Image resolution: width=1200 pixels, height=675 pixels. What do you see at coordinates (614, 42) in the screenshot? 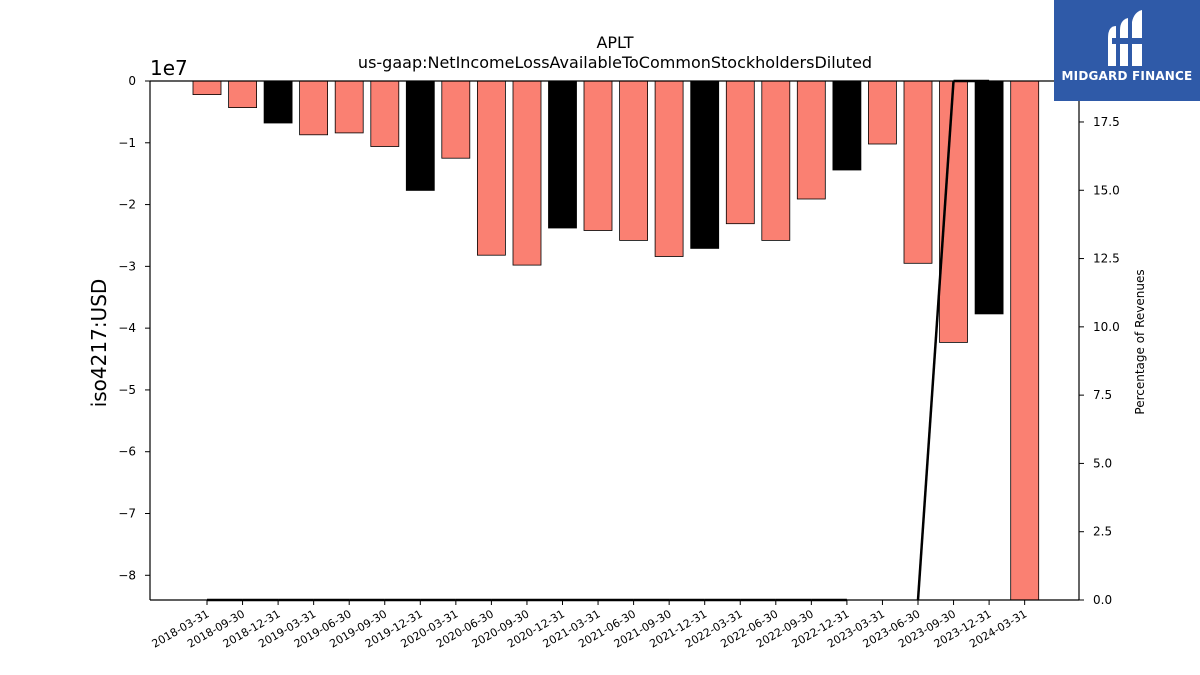
I see `chart-title: APLT` at bounding box center [614, 42].